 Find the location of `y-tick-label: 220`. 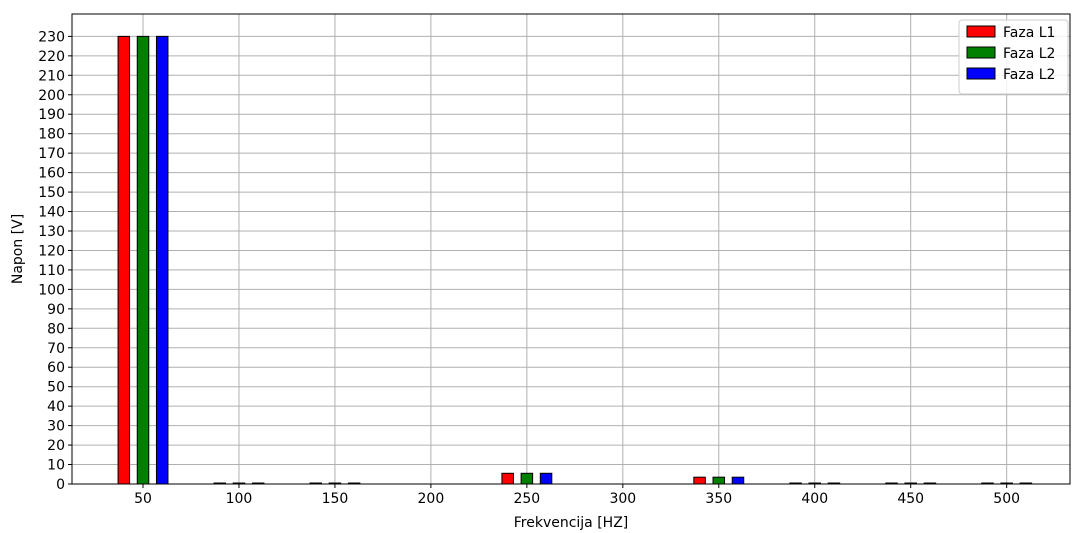

y-tick-label: 220 is located at coordinates (51, 57).